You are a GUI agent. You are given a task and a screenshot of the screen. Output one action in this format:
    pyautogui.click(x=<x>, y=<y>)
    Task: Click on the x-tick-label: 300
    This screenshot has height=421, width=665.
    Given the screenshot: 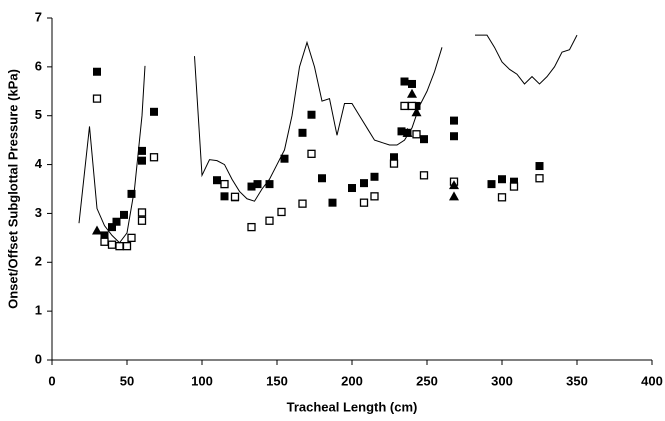 What is the action you would take?
    pyautogui.click(x=502, y=380)
    